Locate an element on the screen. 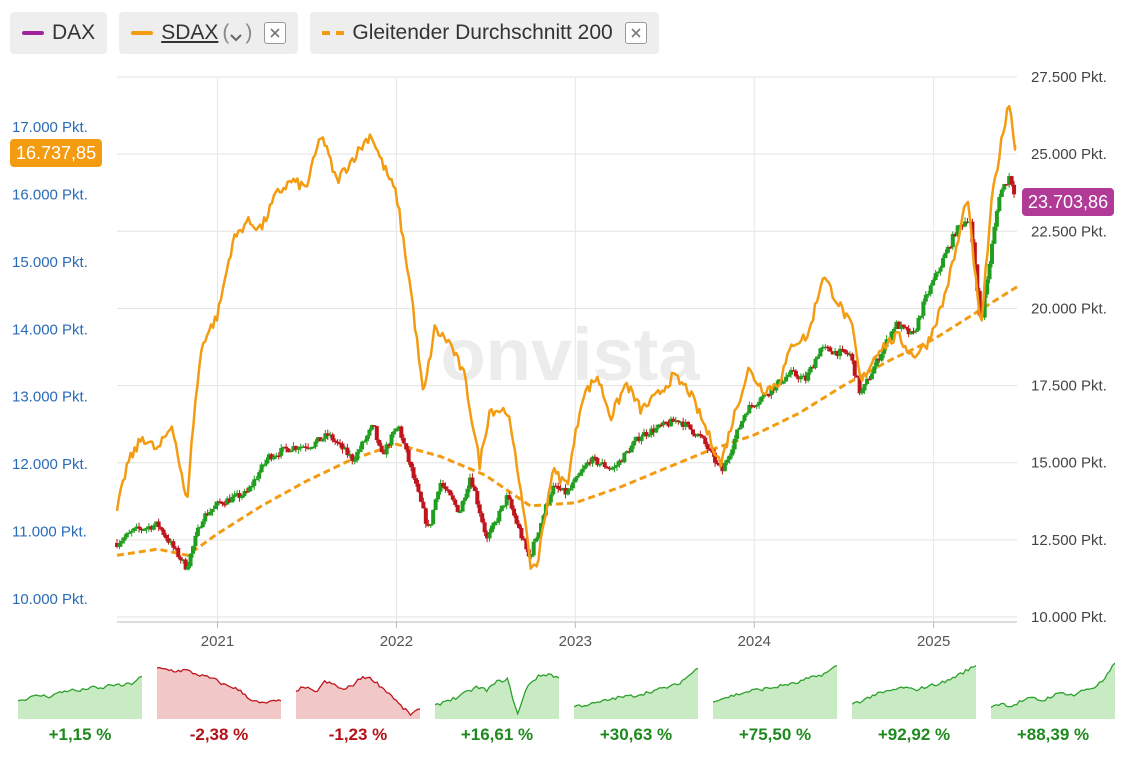 This screenshot has width=1148, height=759. performance-year-8: +88,39 % is located at coordinates (1053, 704).